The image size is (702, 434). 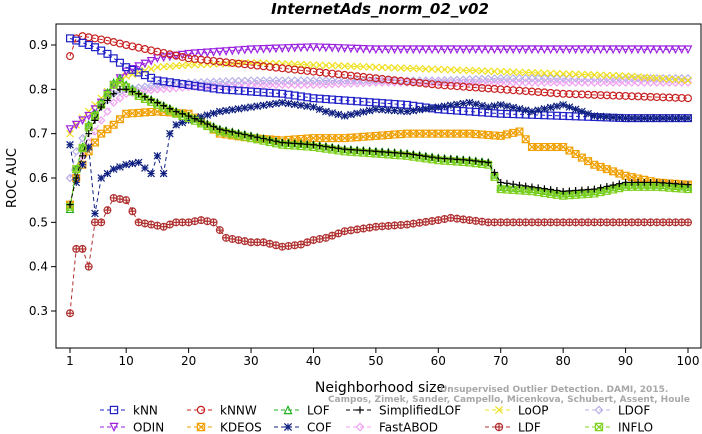 What do you see at coordinates (238, 411) in the screenshot?
I see `legend-label: kNNW` at bounding box center [238, 411].